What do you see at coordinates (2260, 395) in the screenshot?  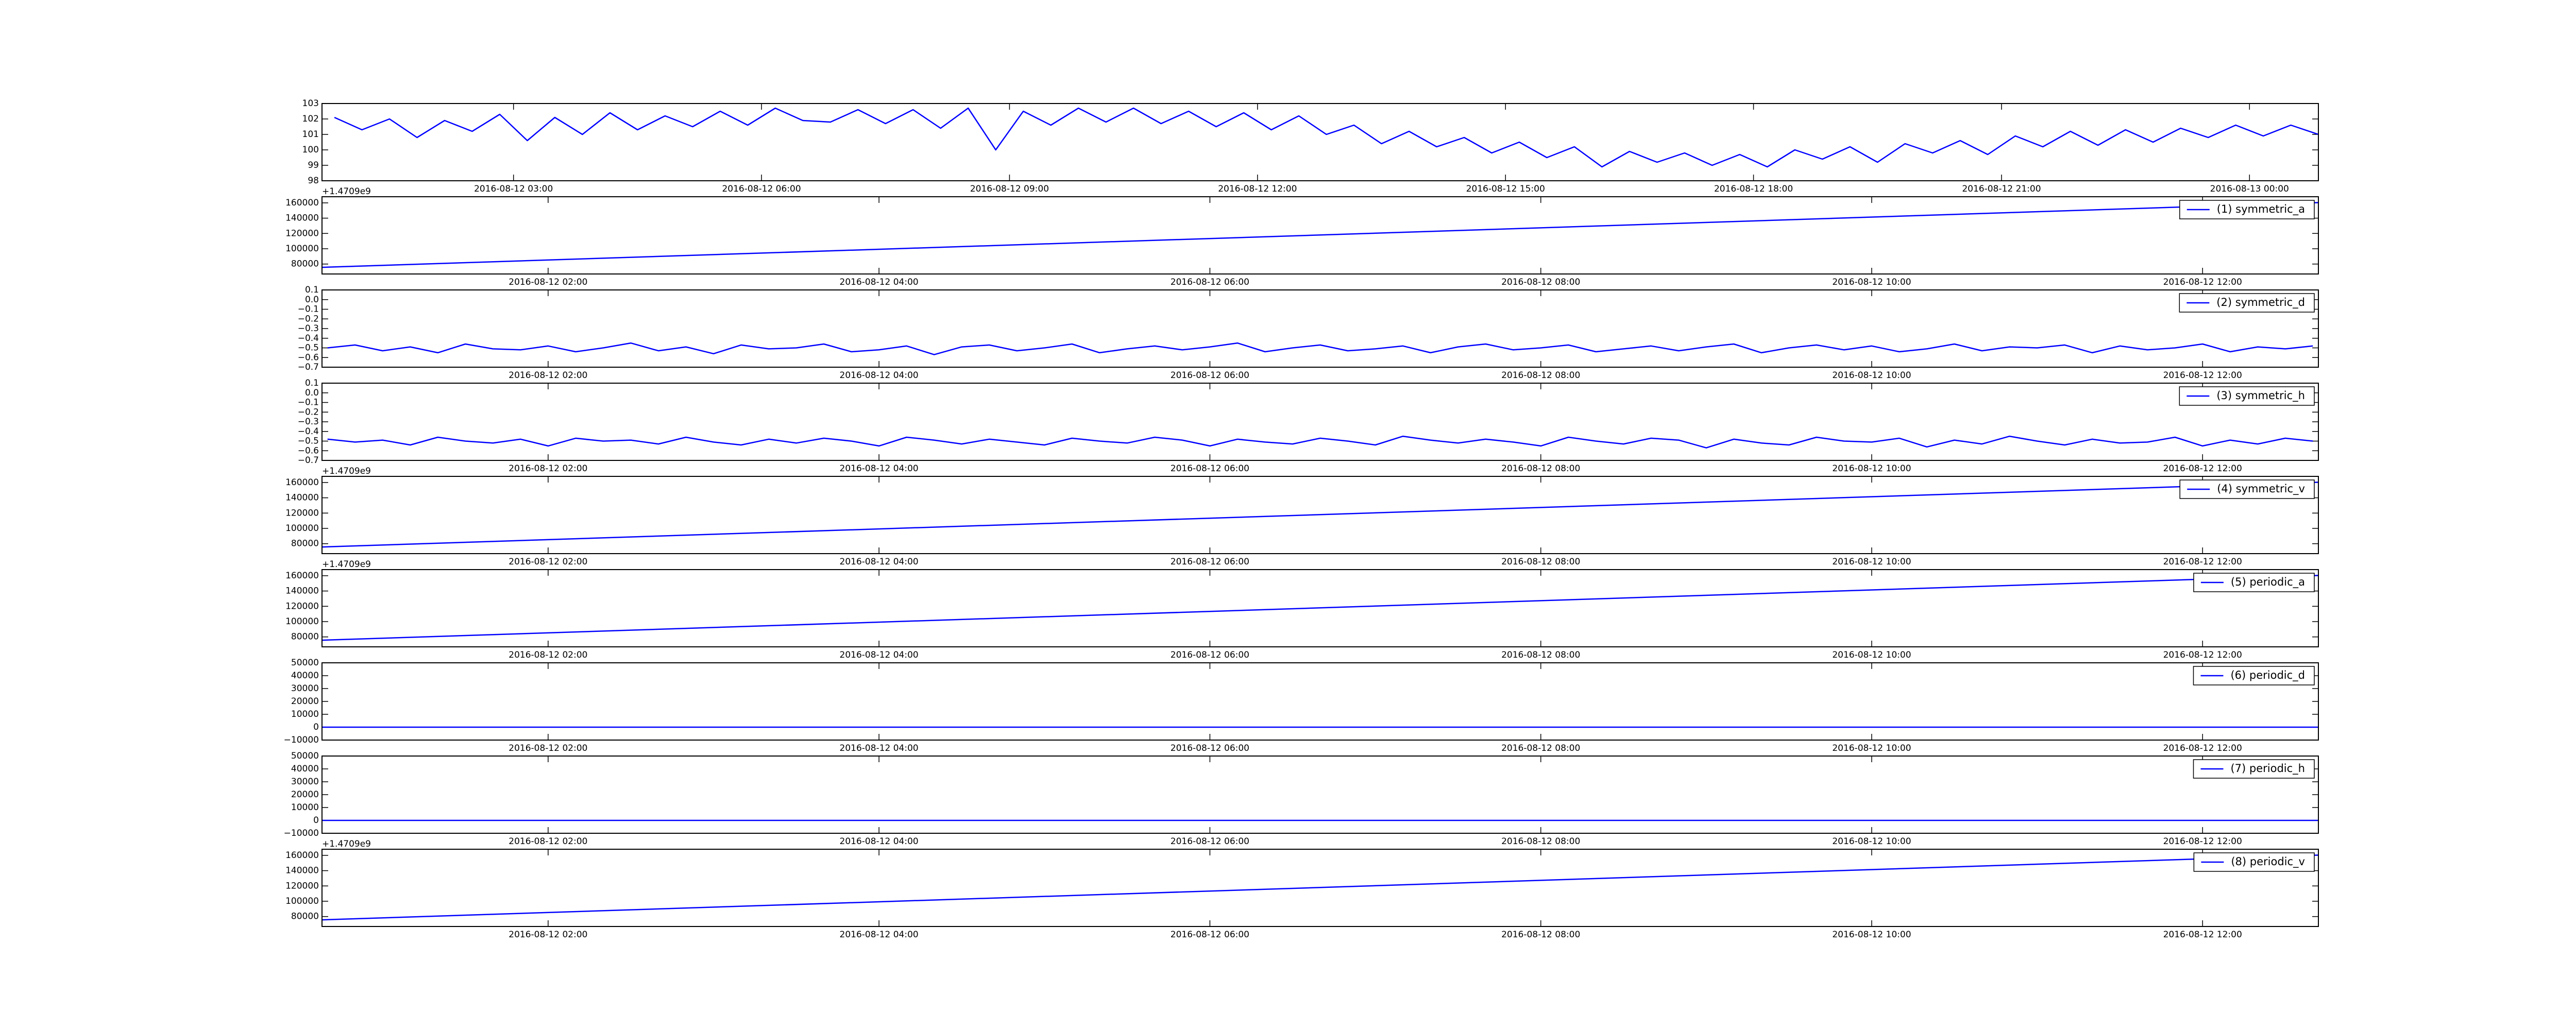 I see `legend-label: (3) symmetric_h` at bounding box center [2260, 395].